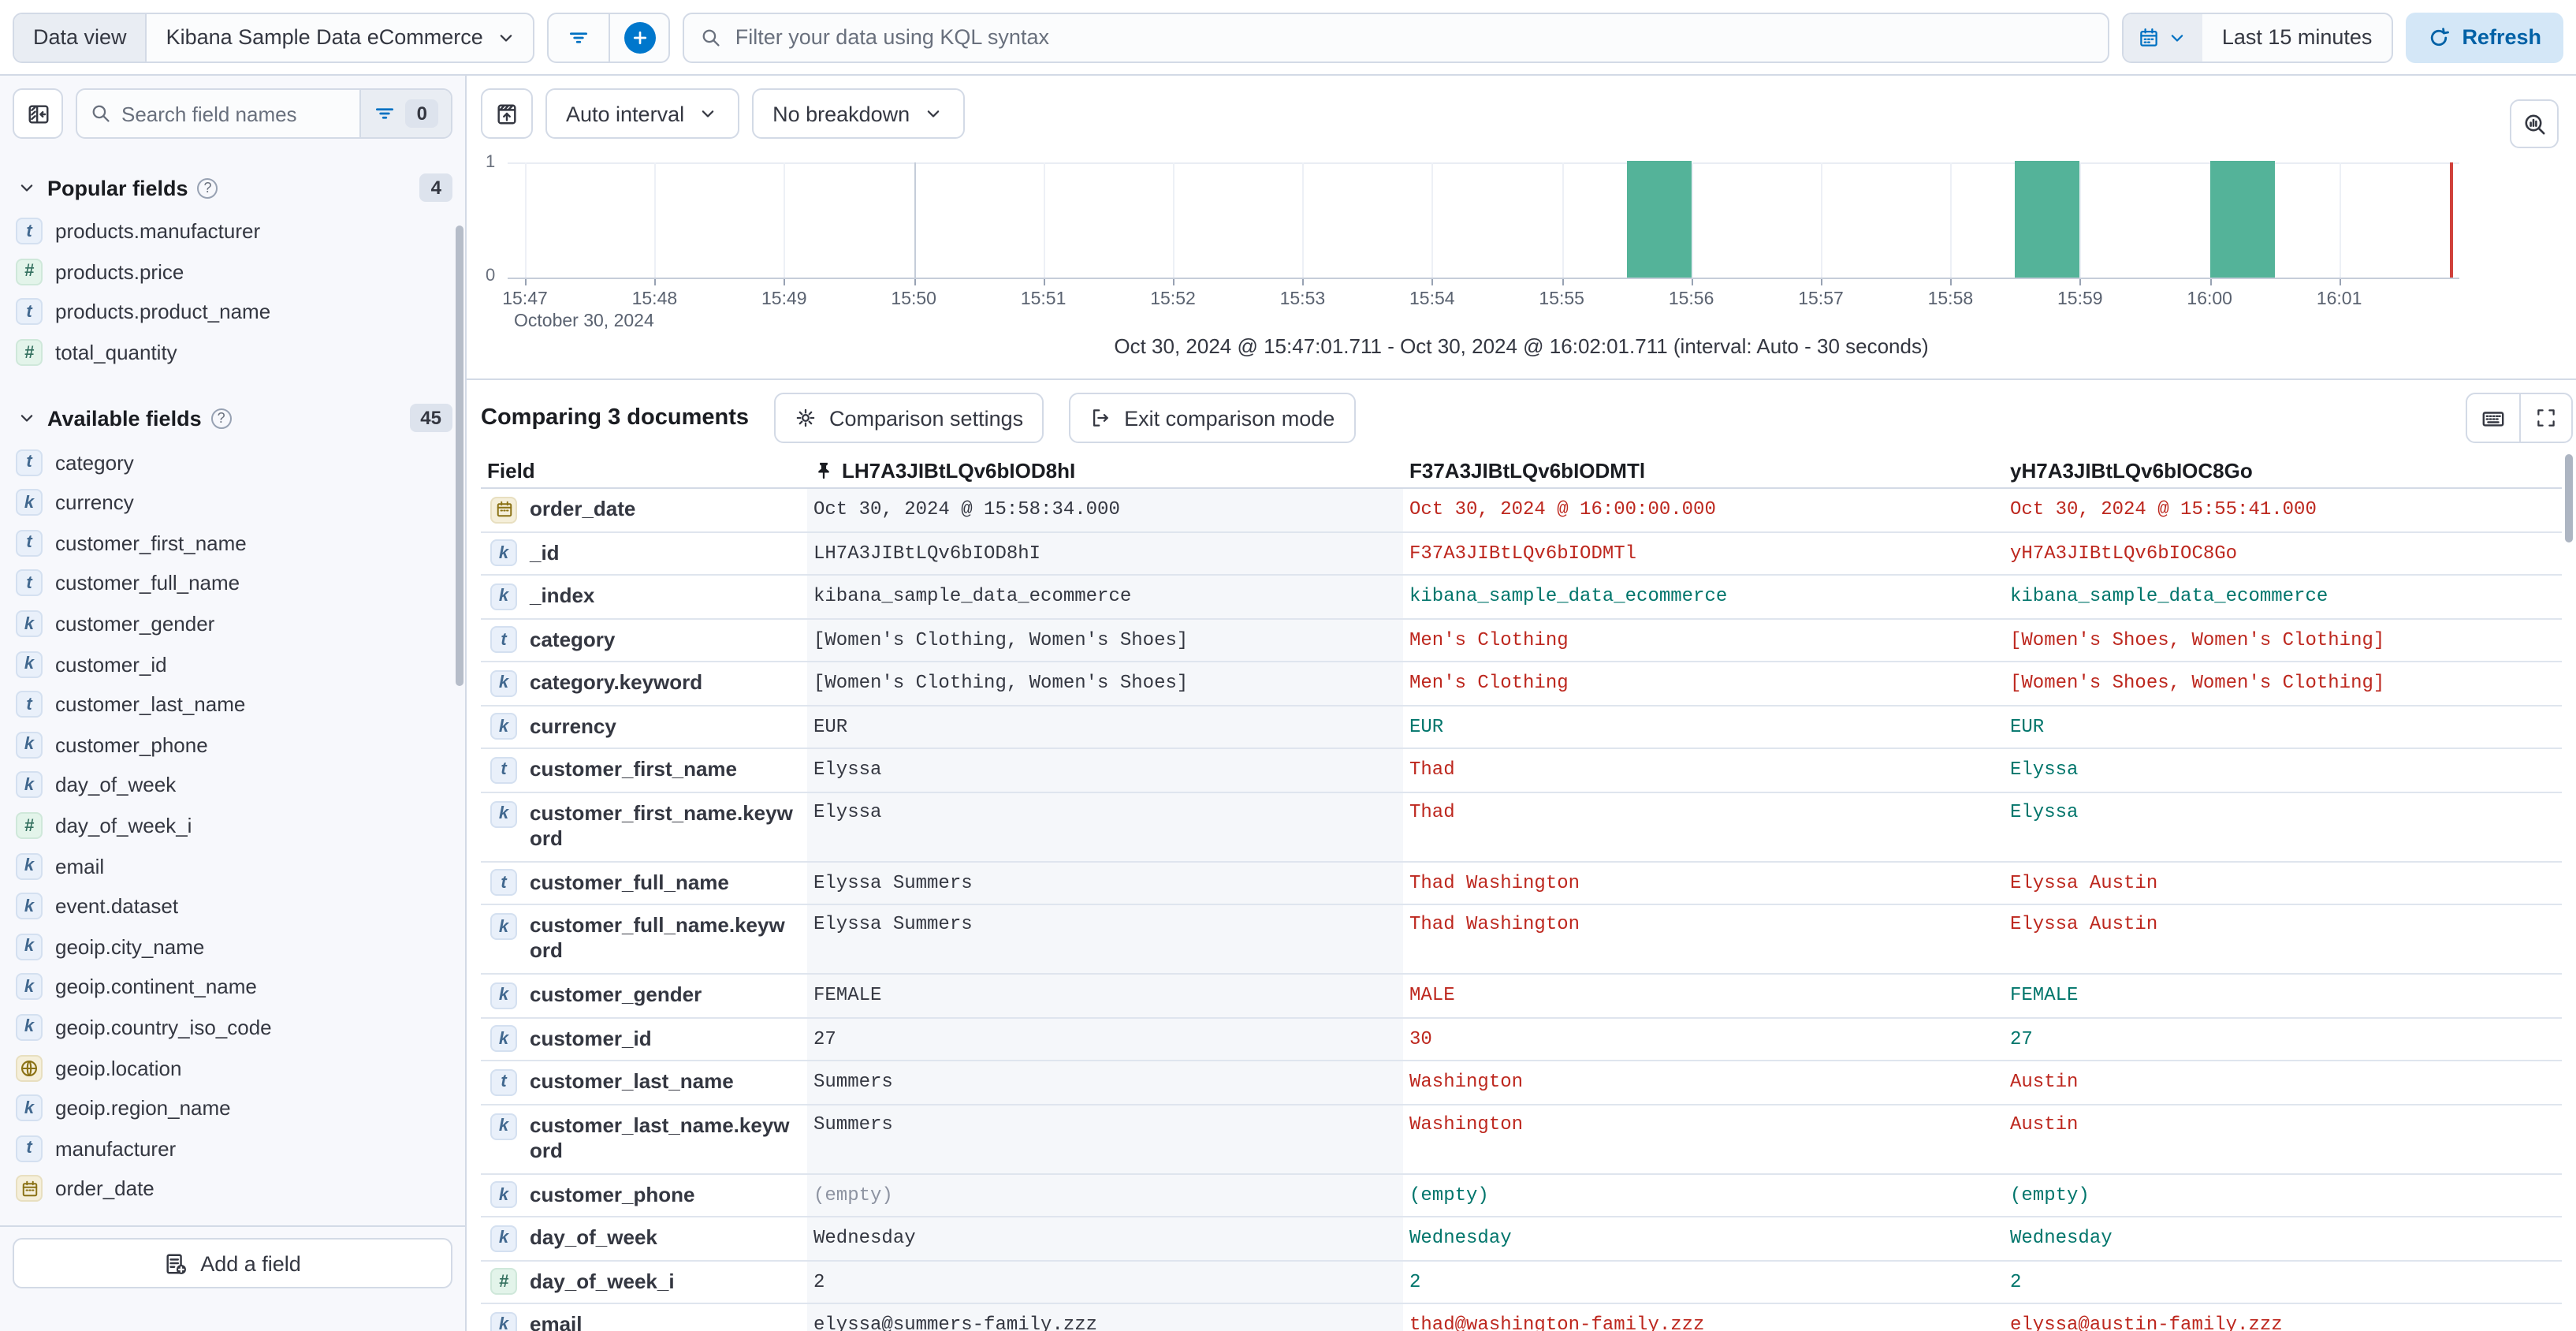 This screenshot has width=2576, height=1331. I want to click on table-row: k customer_gender FEMALE MALE FEMALE, so click(1521, 996).